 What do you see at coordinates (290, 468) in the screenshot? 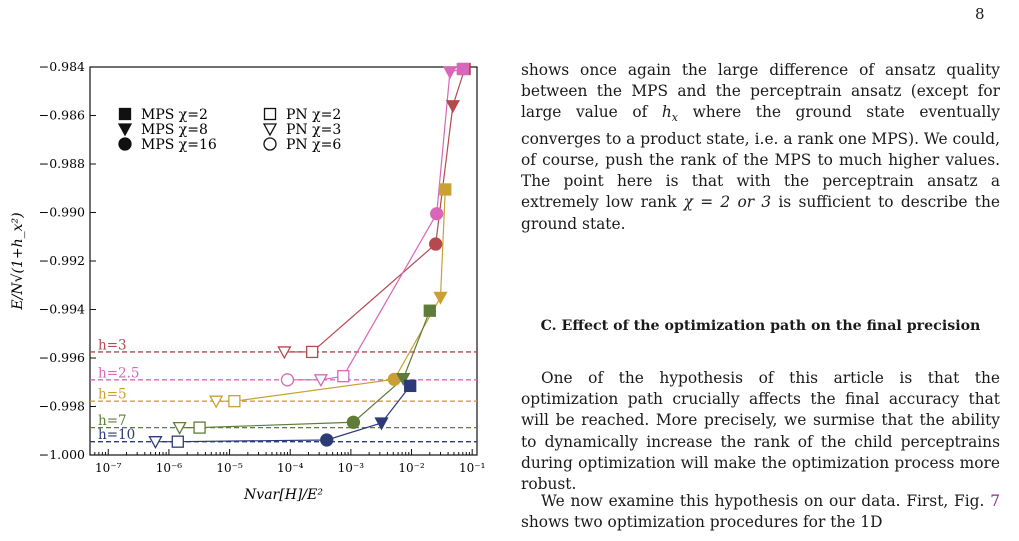
I see `x-tick-label: 10⁻⁴` at bounding box center [290, 468].